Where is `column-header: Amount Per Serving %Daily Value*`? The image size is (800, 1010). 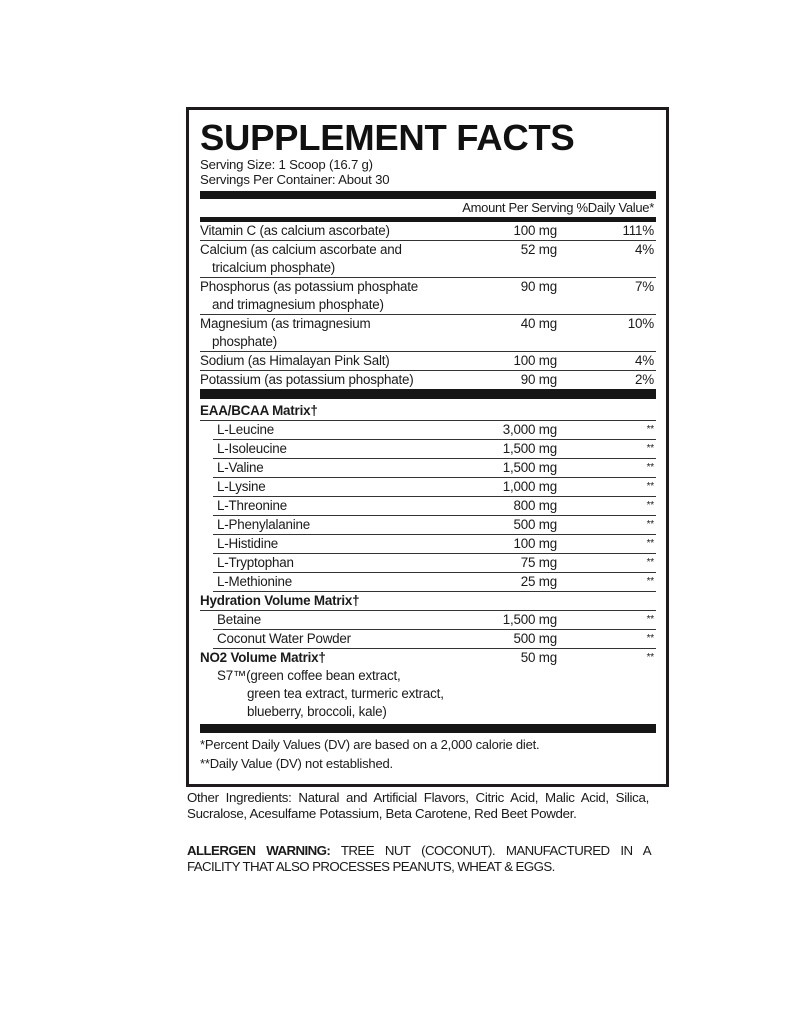 column-header: Amount Per Serving %Daily Value* is located at coordinates (558, 207).